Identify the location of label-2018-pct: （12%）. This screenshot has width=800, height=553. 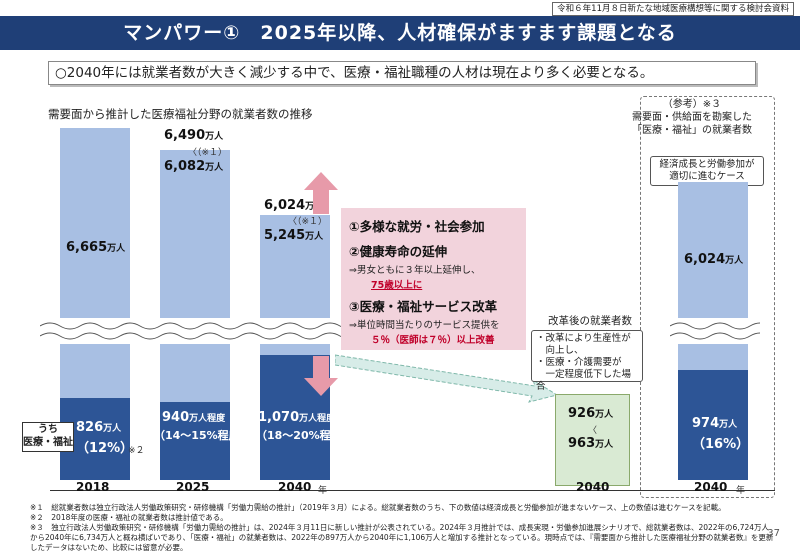
(105, 448).